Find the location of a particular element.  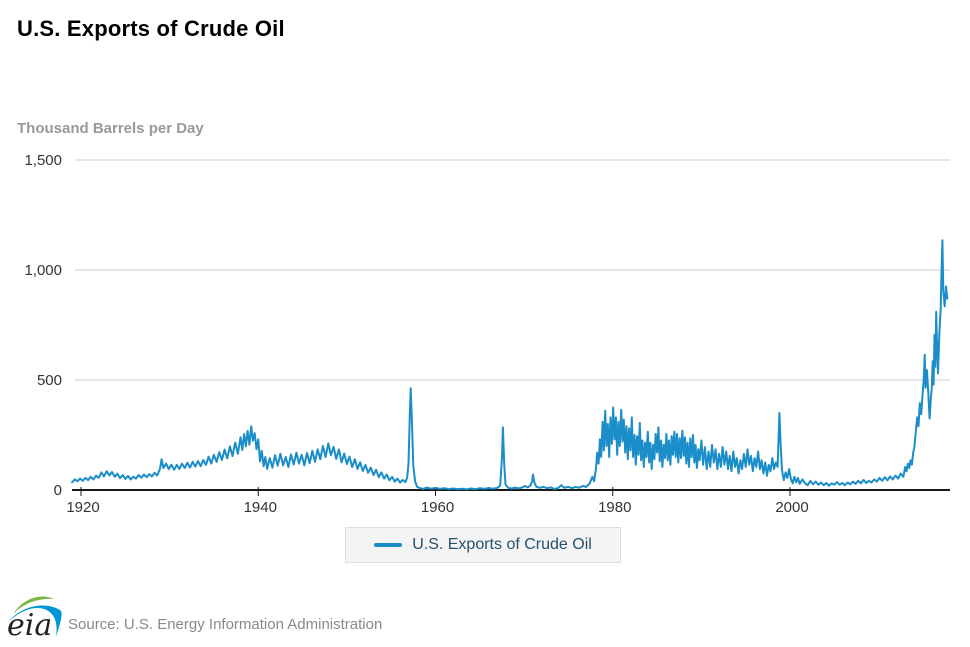

eia-logo-green-swoosh is located at coordinates (33, 605).